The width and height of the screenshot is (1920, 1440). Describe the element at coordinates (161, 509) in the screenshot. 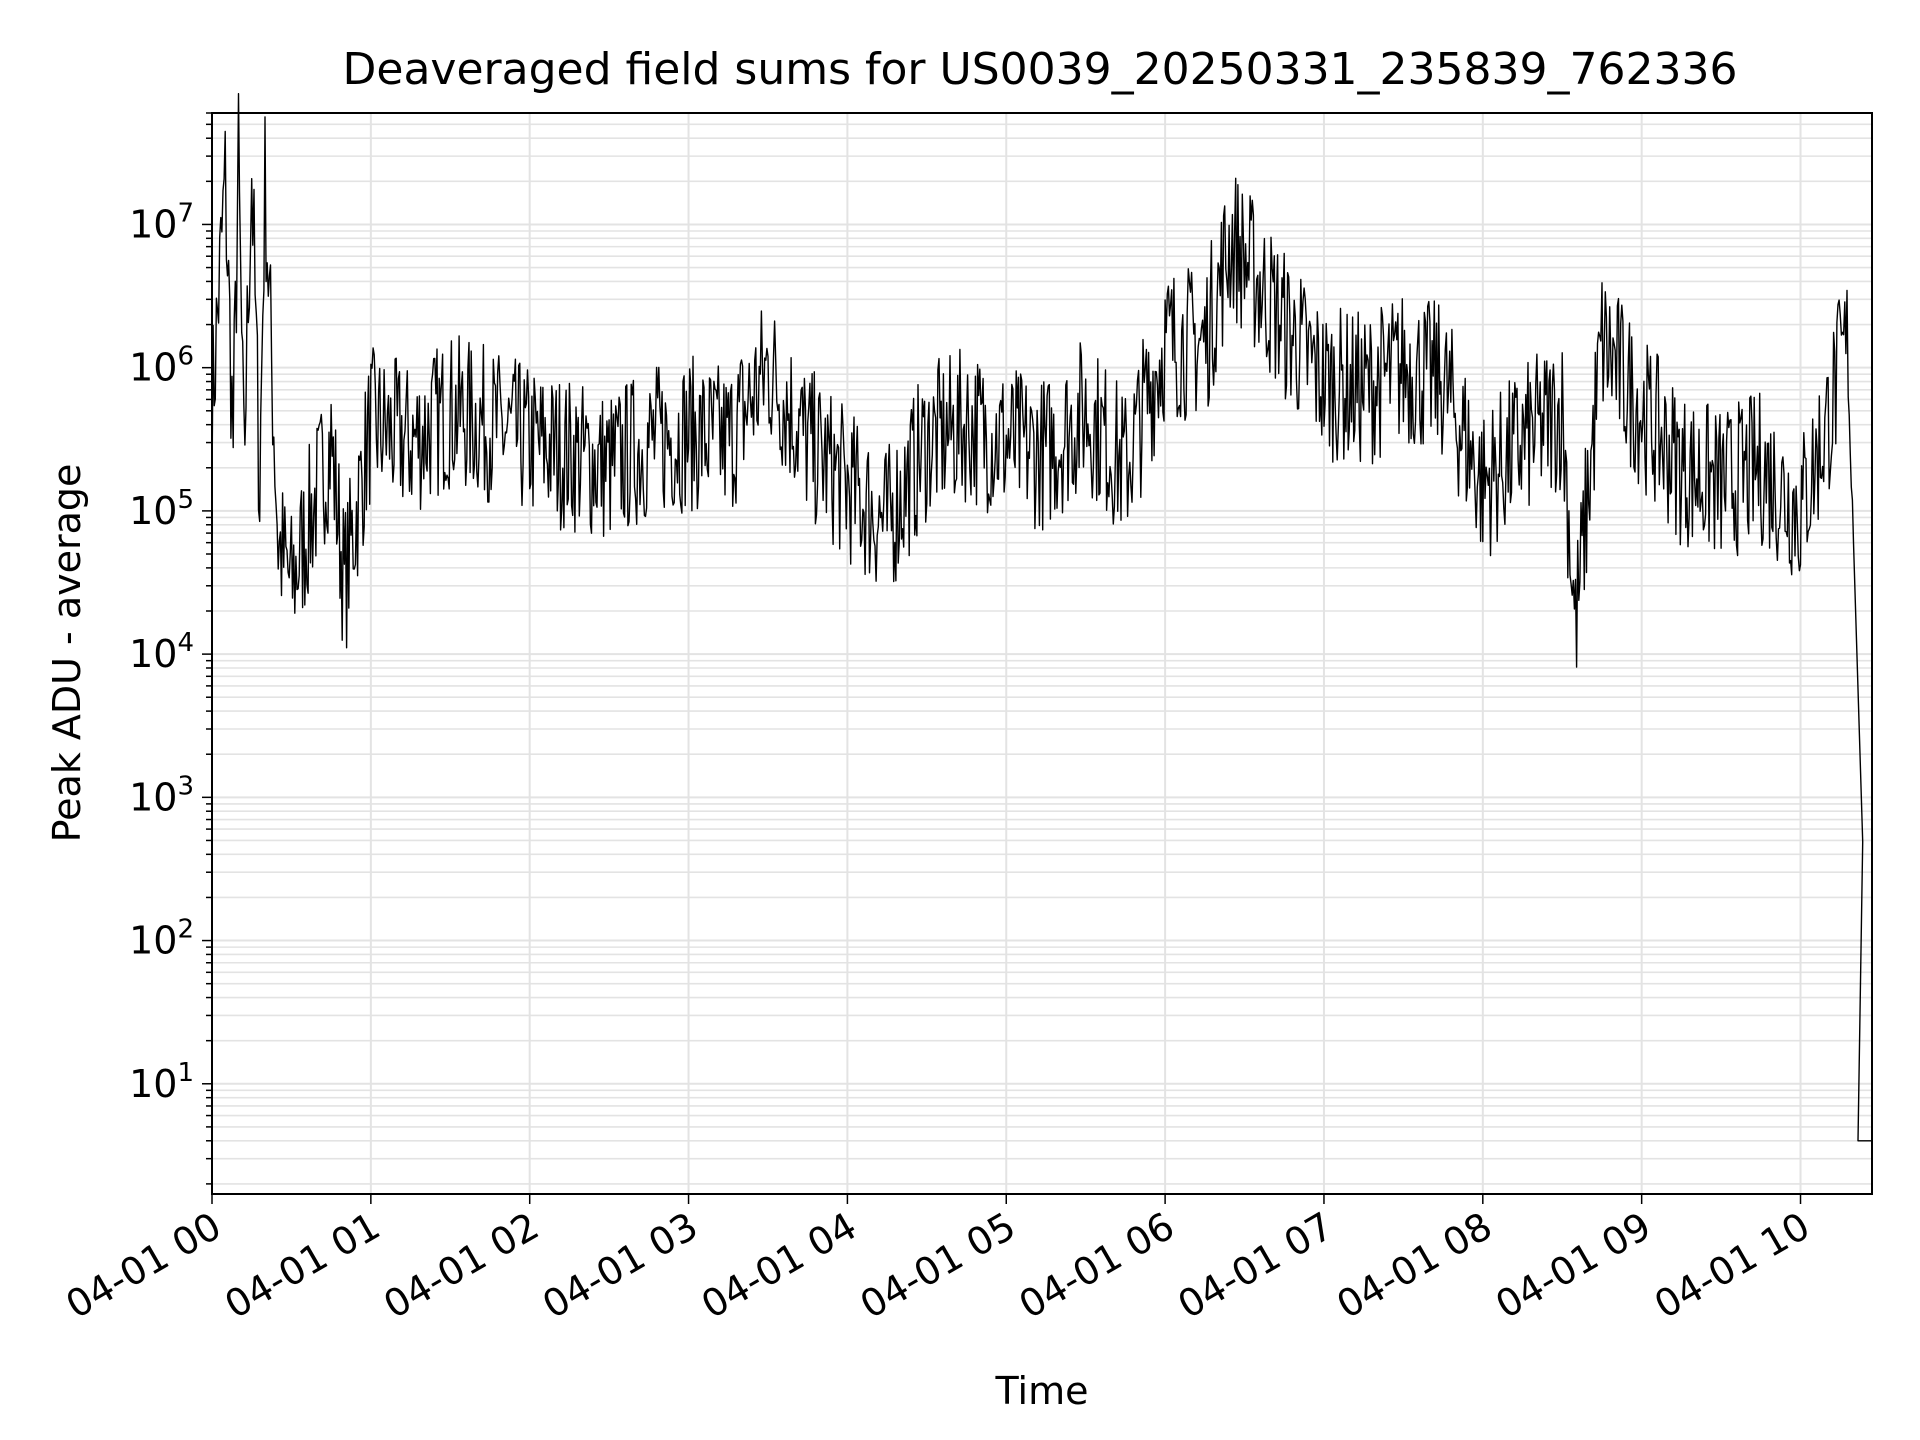

I see `y-tick-label: 105` at that location.